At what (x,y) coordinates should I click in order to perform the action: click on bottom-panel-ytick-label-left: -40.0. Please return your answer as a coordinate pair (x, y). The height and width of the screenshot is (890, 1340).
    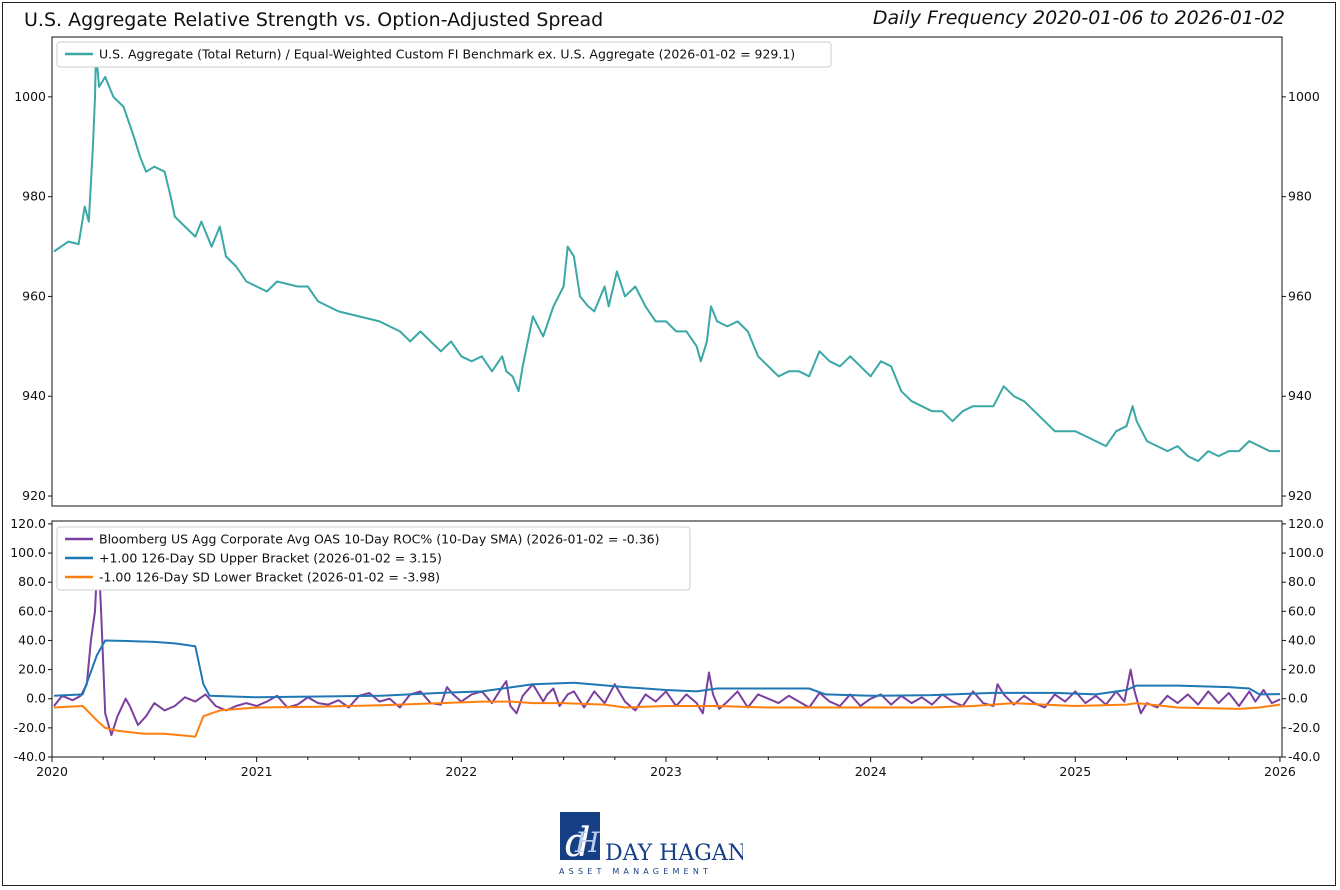
    Looking at the image, I should click on (30, 756).